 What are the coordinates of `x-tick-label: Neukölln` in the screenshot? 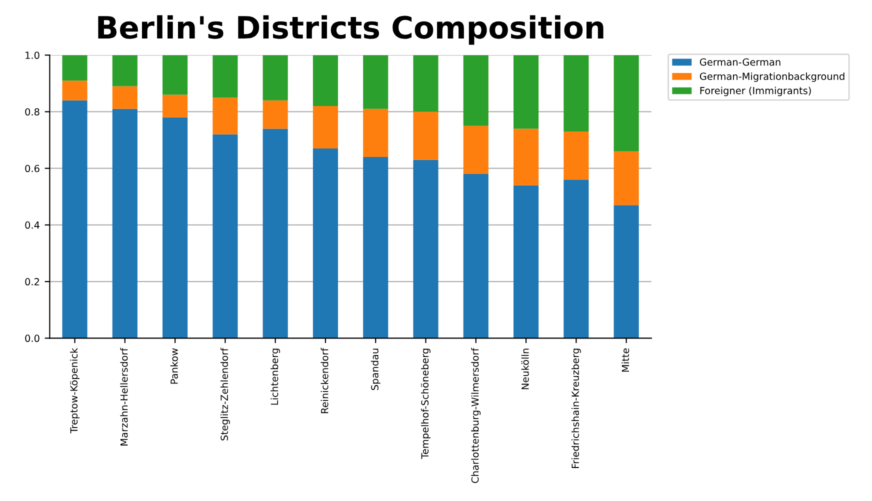 It's located at (525, 369).